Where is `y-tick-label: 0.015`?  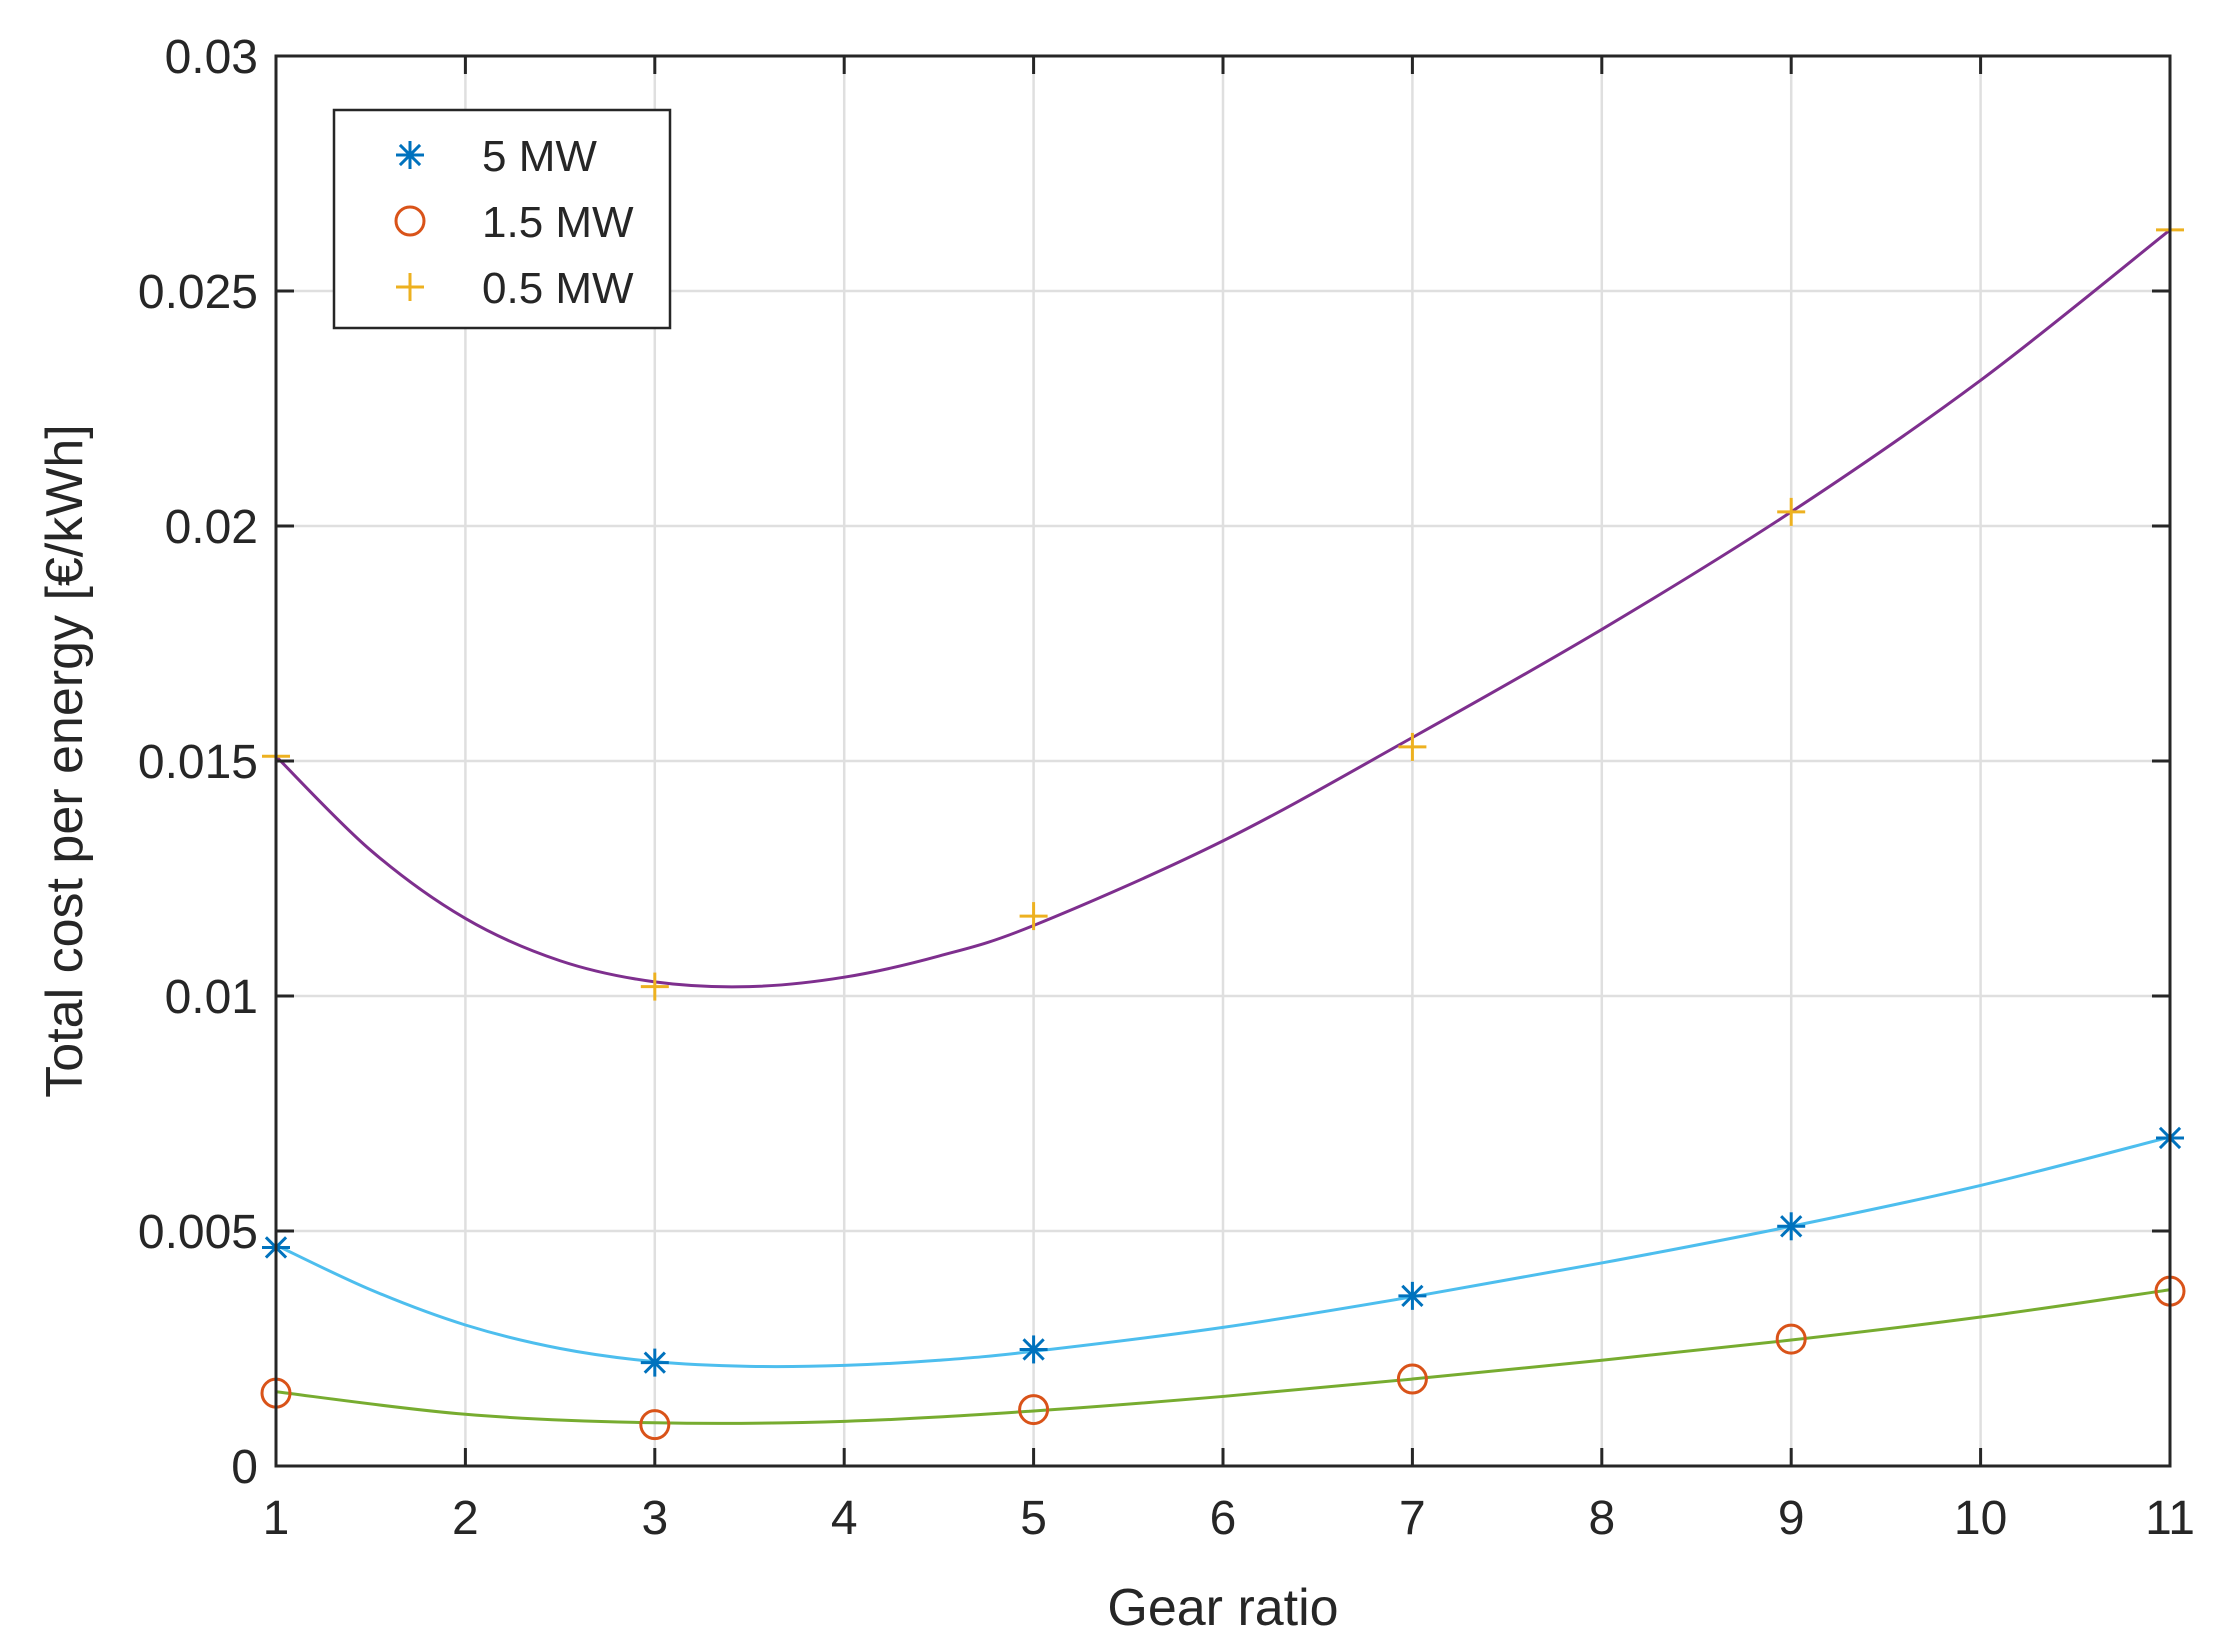
y-tick-label: 0.015 is located at coordinates (198, 762).